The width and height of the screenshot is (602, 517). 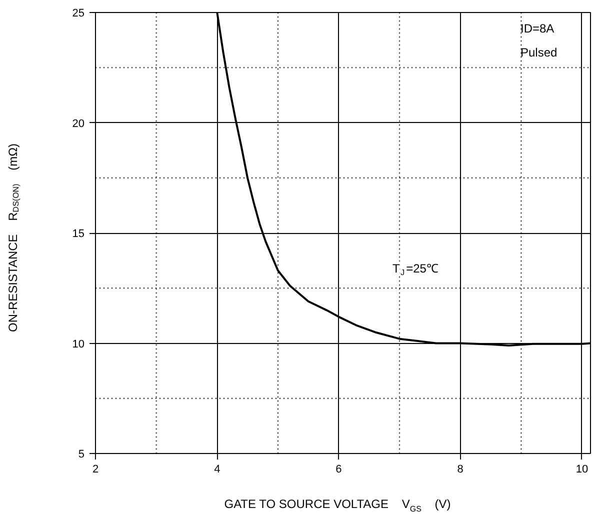 I want to click on y-tick-label: 5, so click(x=81, y=454).